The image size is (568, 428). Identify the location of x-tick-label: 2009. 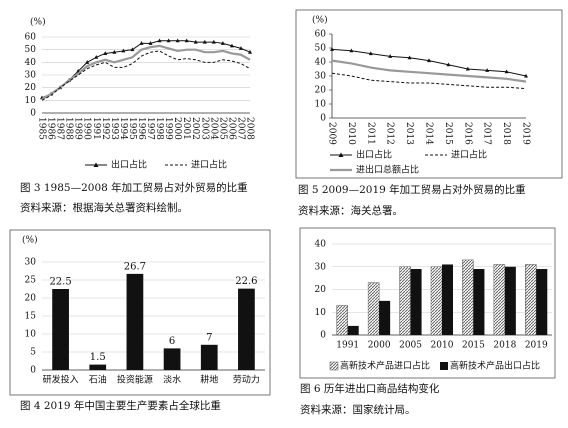
(332, 133).